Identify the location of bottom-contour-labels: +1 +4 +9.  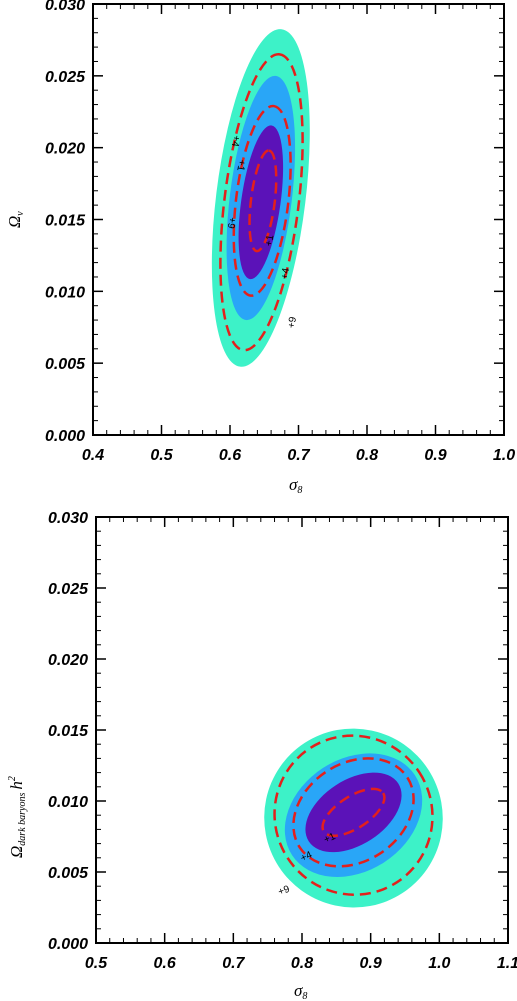
(307, 864).